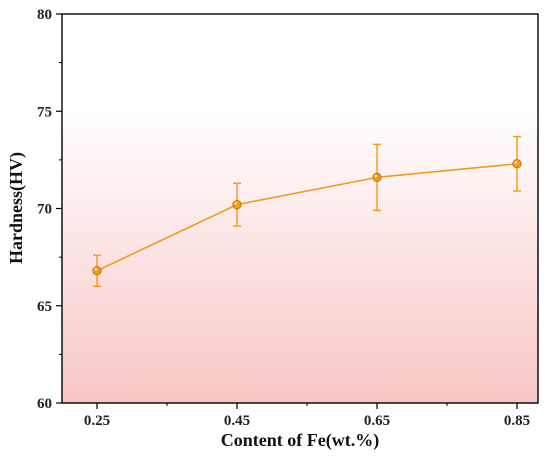 This screenshot has height=458, width=550. What do you see at coordinates (44, 15) in the screenshot?
I see `y-tick-label: 80` at bounding box center [44, 15].